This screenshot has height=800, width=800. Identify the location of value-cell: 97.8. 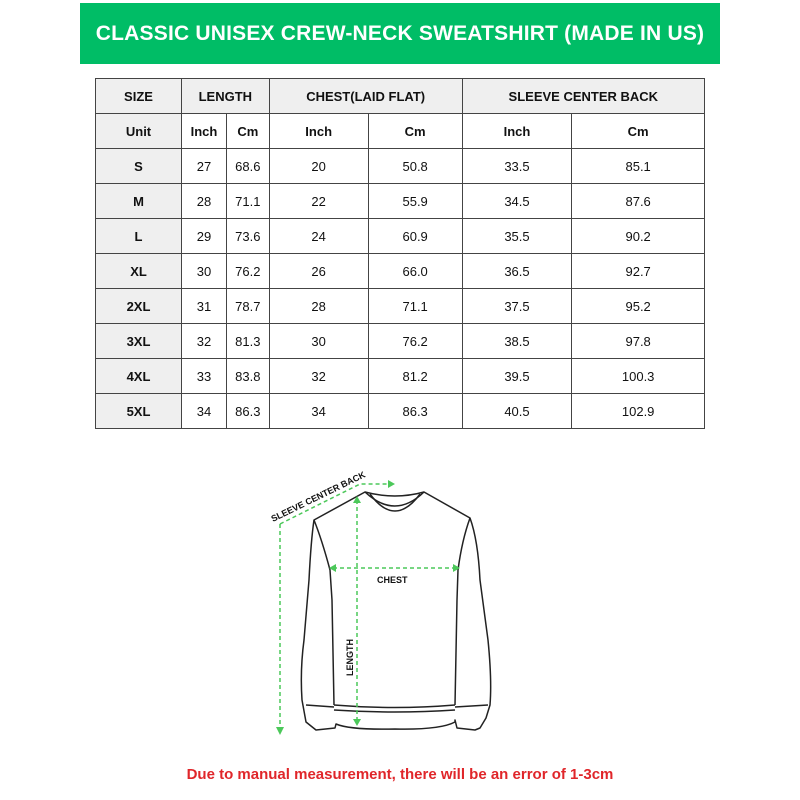
(638, 341).